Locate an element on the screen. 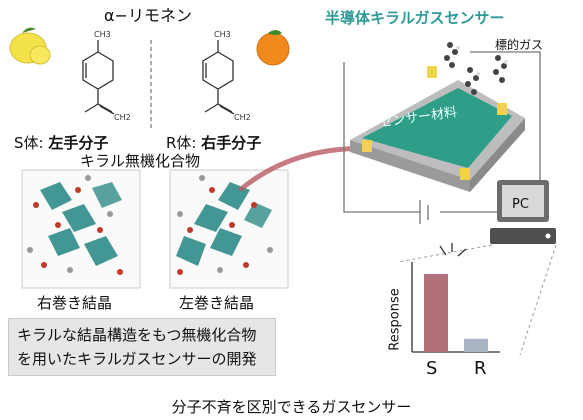 The height and width of the screenshot is (420, 583). limonene-label: α−リモネン is located at coordinates (148, 15).